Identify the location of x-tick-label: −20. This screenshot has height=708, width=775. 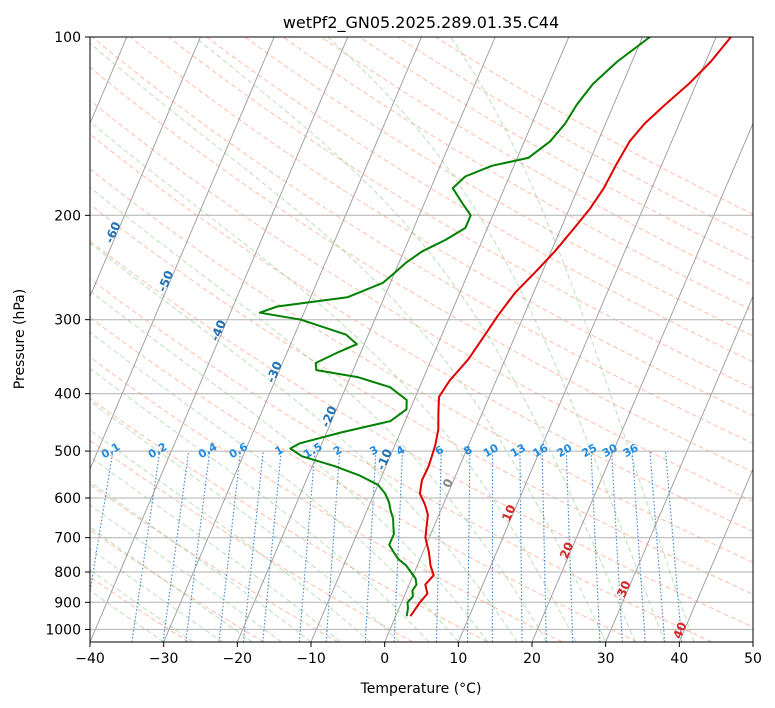
(238, 659).